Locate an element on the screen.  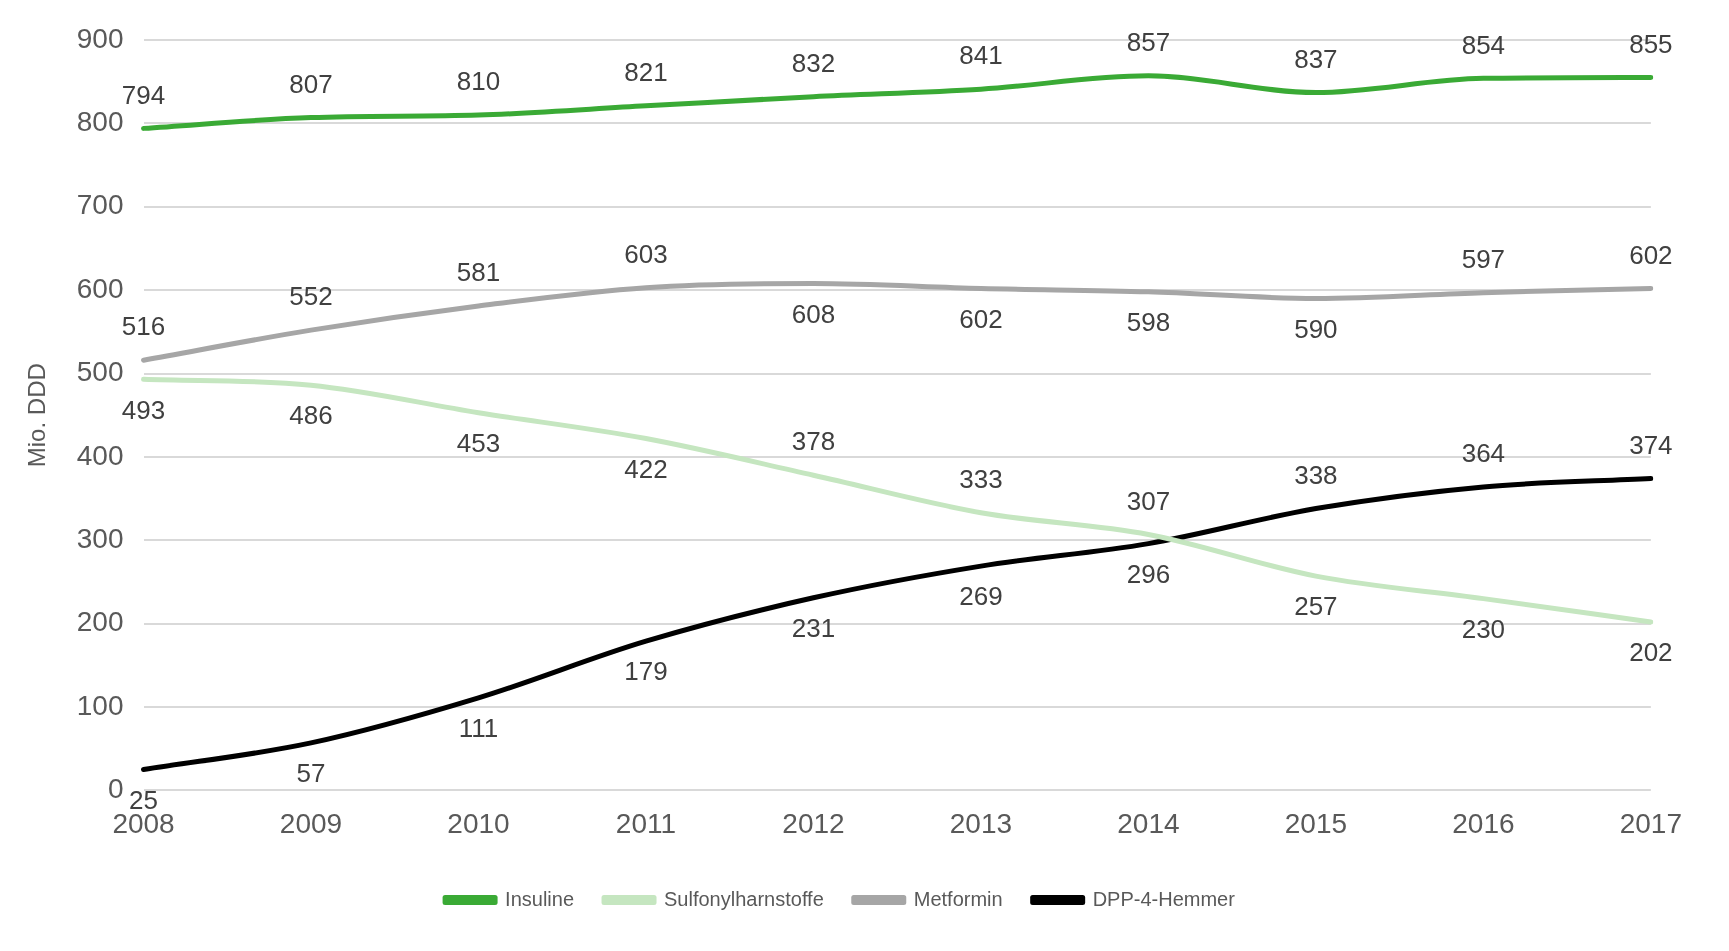
data-label: 231 is located at coordinates (813, 627).